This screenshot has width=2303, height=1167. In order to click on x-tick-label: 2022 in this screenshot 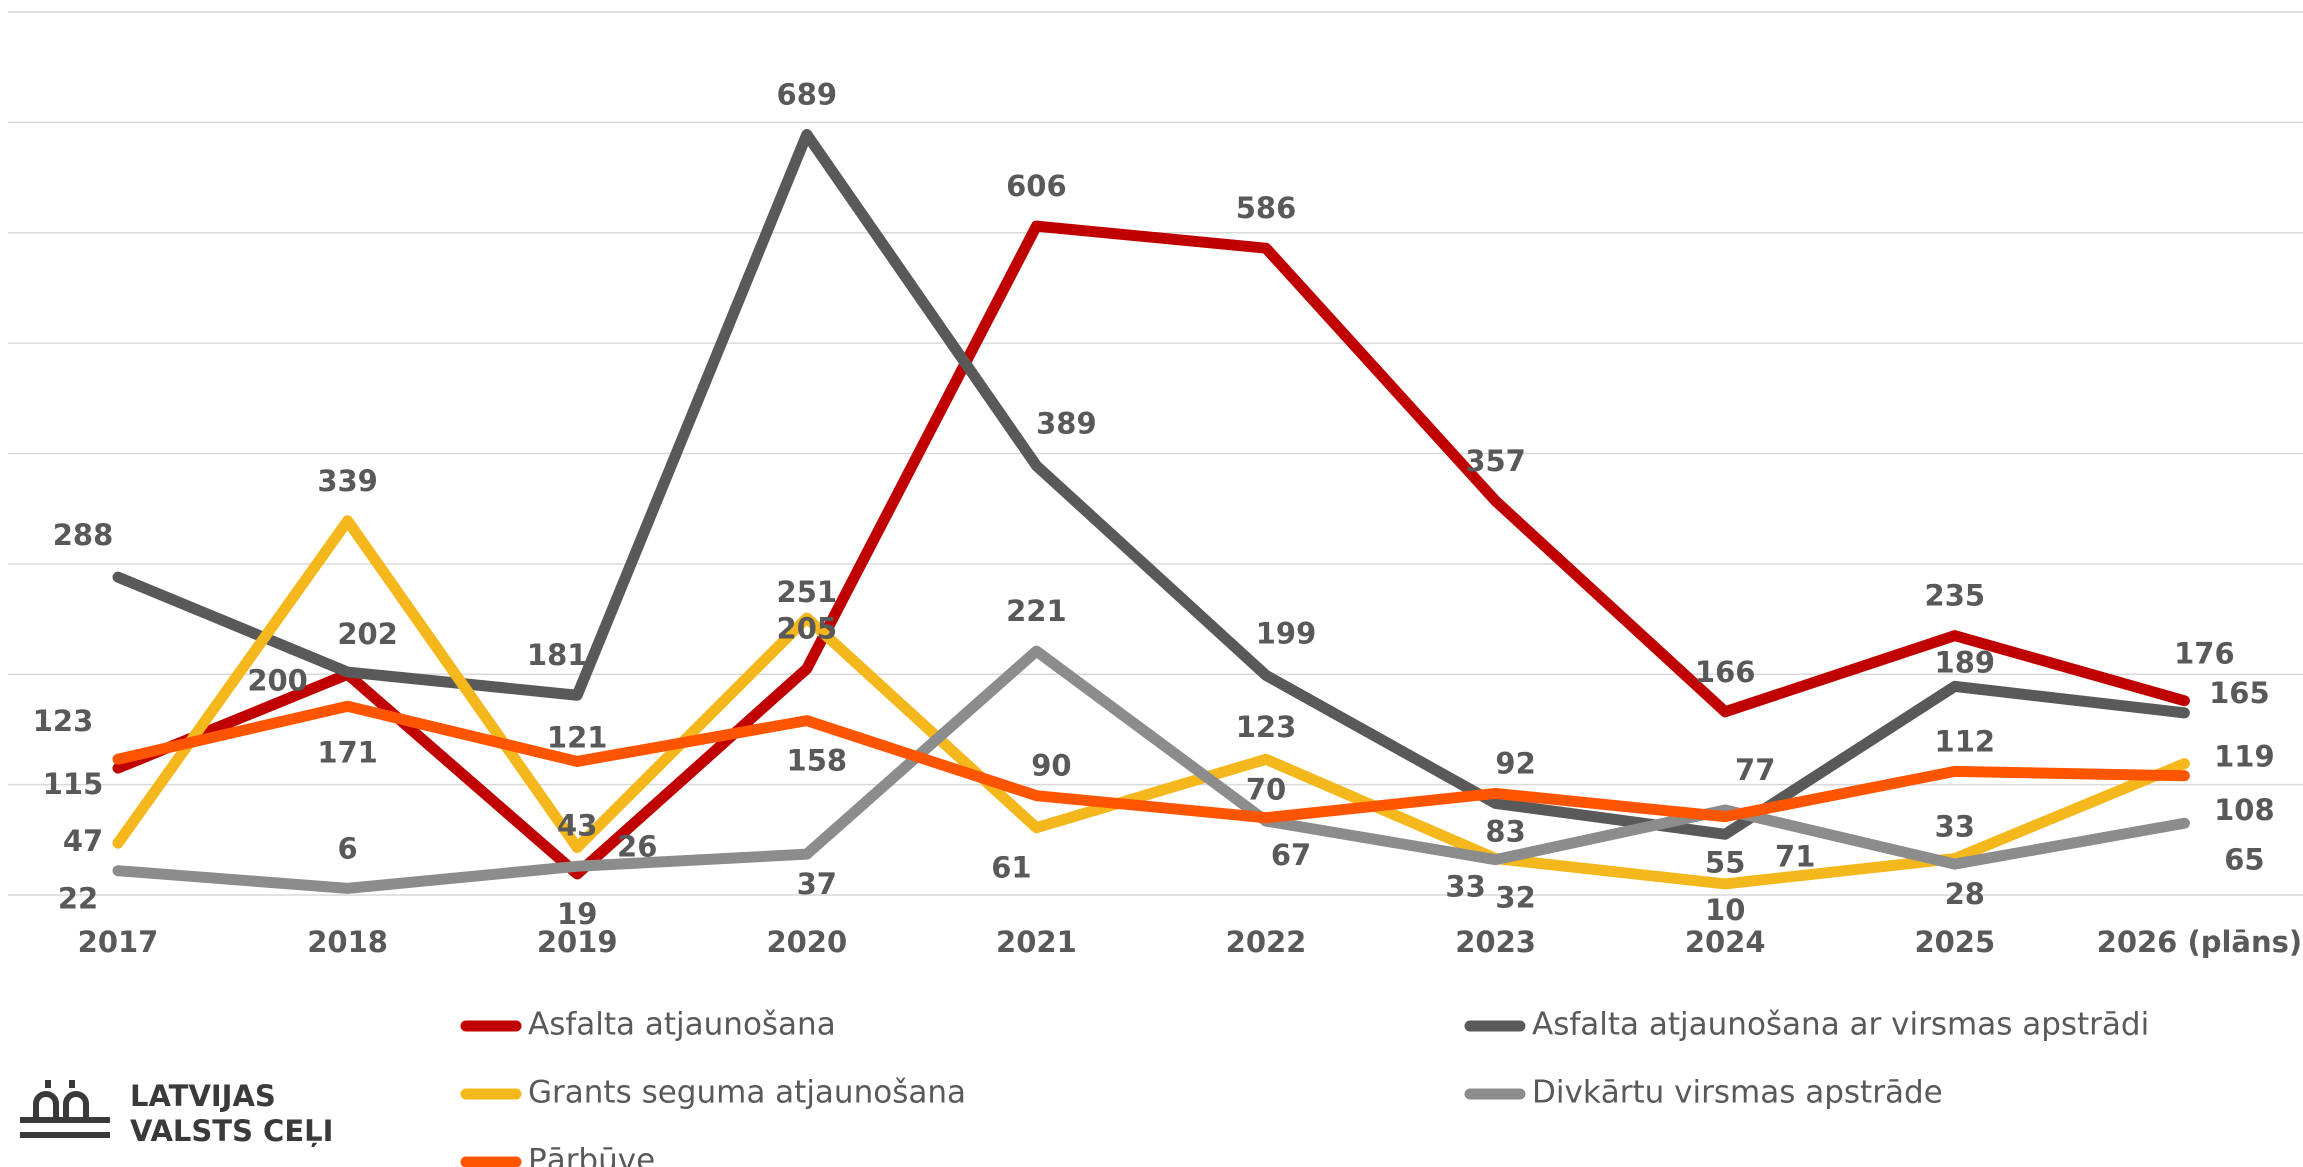, I will do `click(1266, 942)`.